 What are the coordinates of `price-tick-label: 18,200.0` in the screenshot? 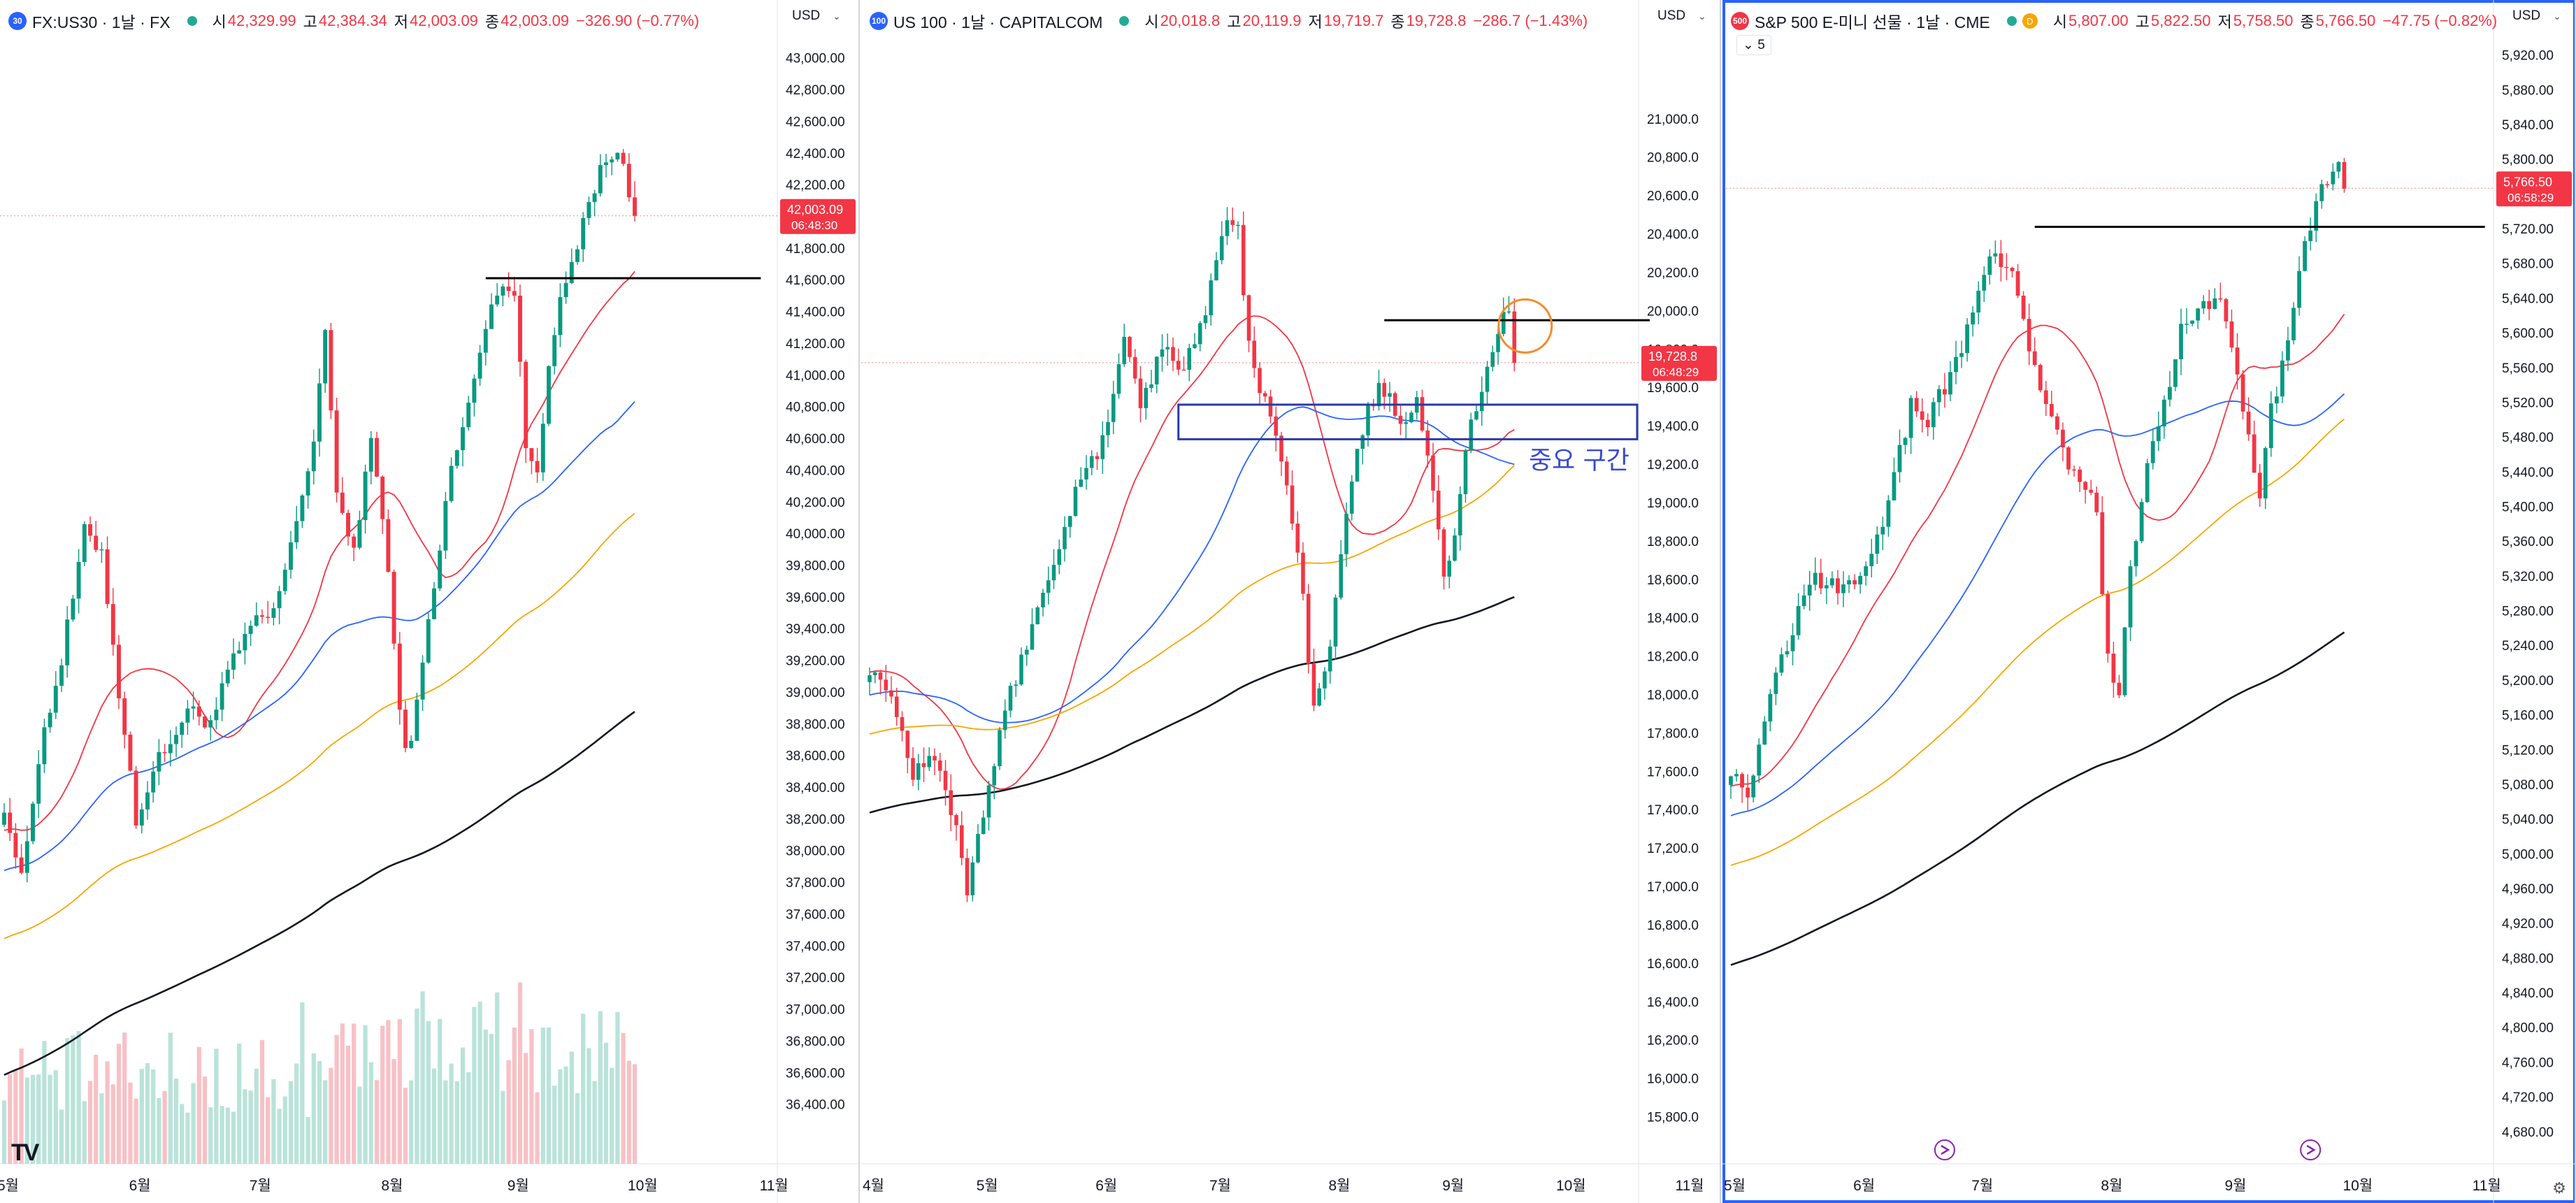 It's located at (1673, 657).